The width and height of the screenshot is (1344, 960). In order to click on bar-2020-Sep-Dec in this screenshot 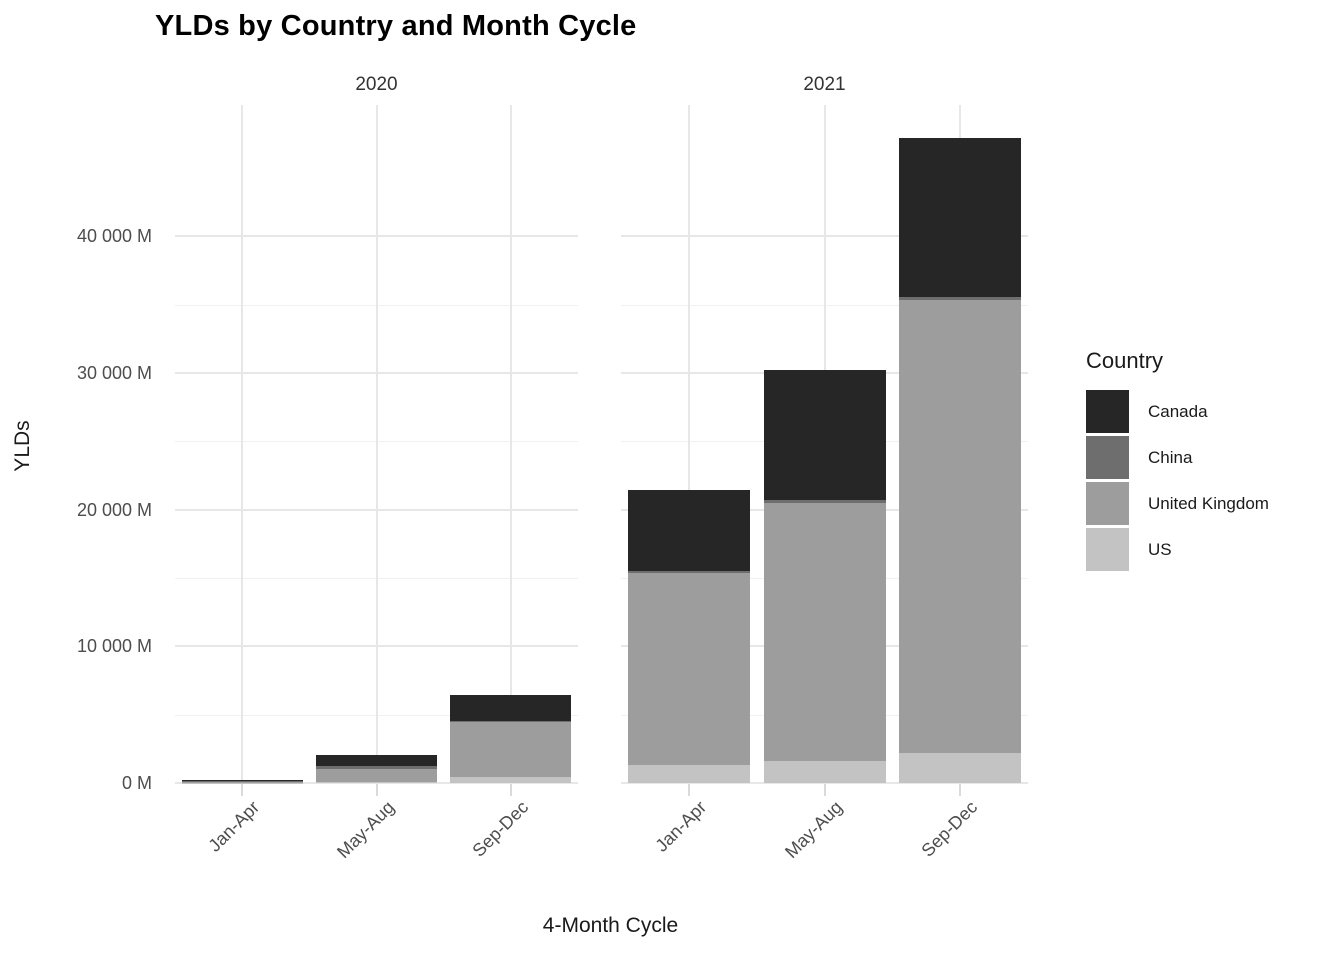, I will do `click(510, 444)`.